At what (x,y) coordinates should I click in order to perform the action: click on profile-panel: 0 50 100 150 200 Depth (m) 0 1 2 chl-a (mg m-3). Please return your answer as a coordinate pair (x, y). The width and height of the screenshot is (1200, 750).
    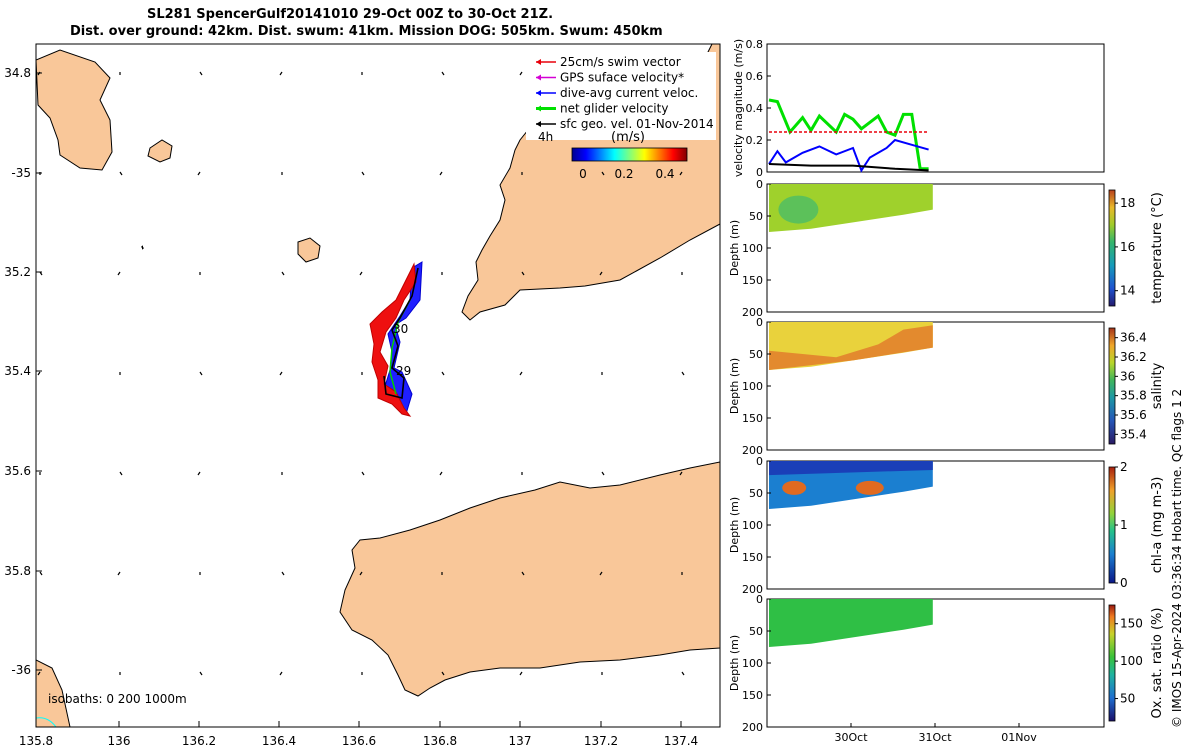
    Looking at the image, I should click on (946, 525).